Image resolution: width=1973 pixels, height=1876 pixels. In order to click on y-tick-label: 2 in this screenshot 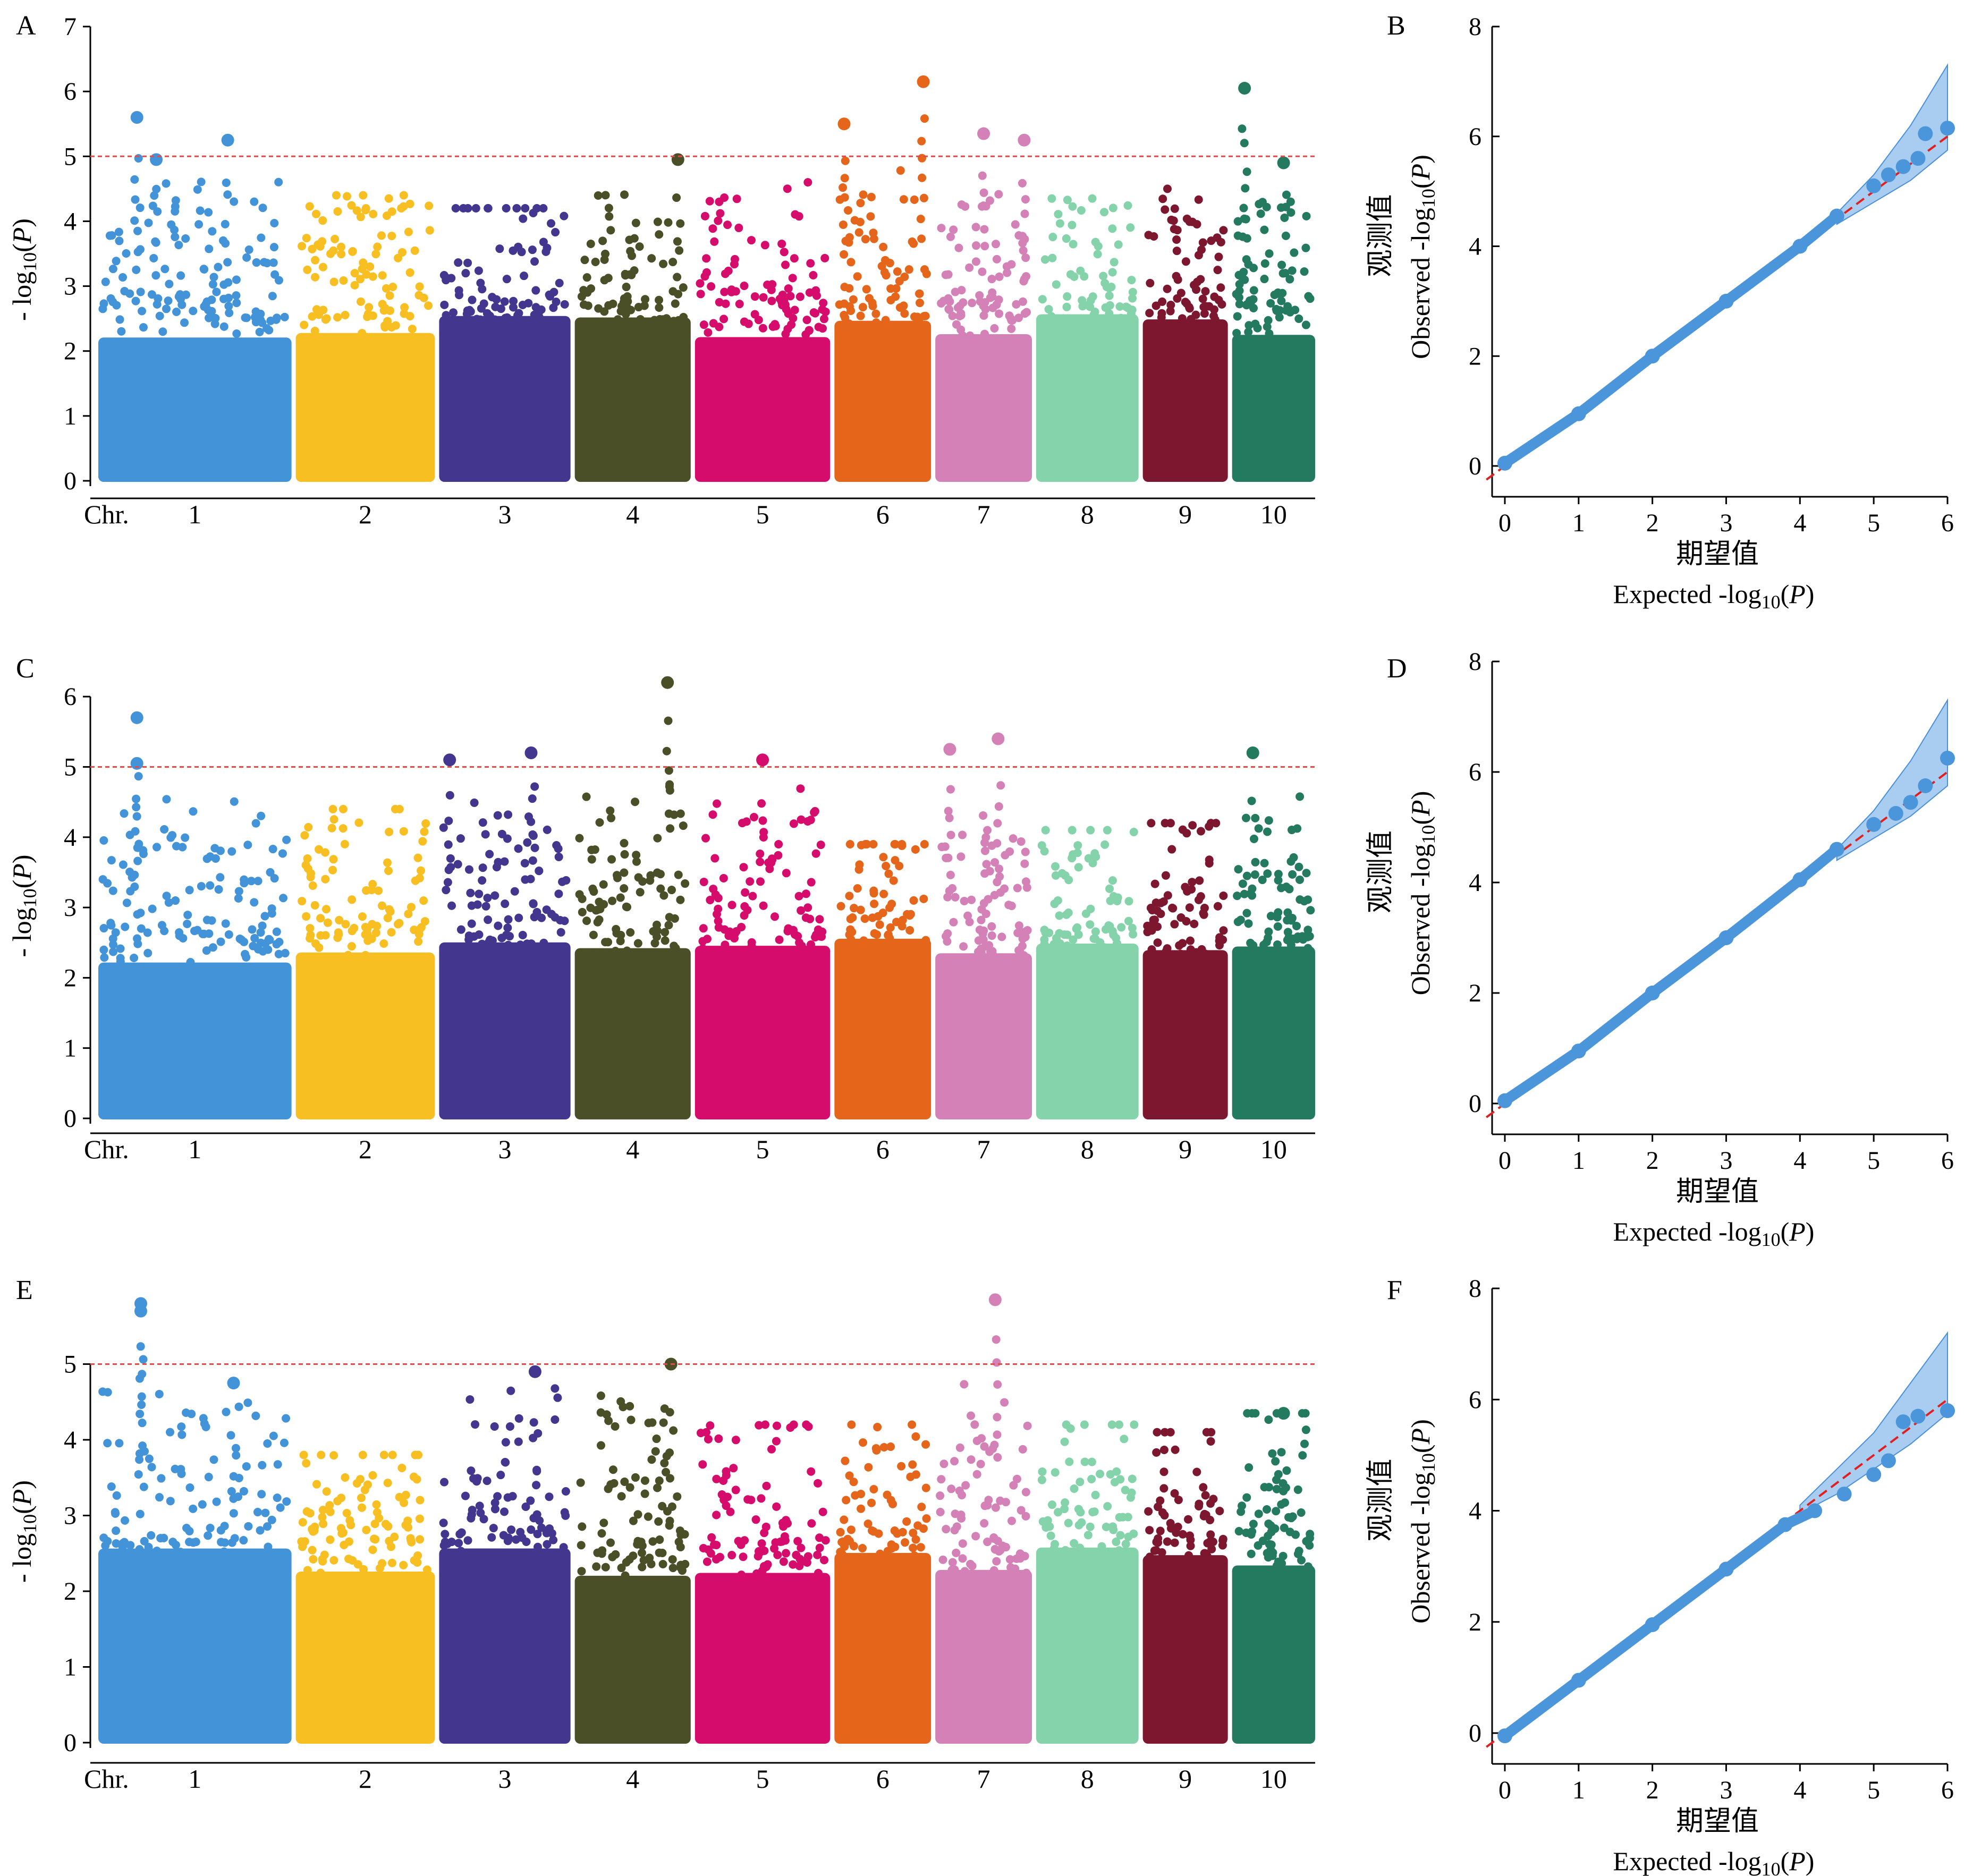, I will do `click(70, 978)`.